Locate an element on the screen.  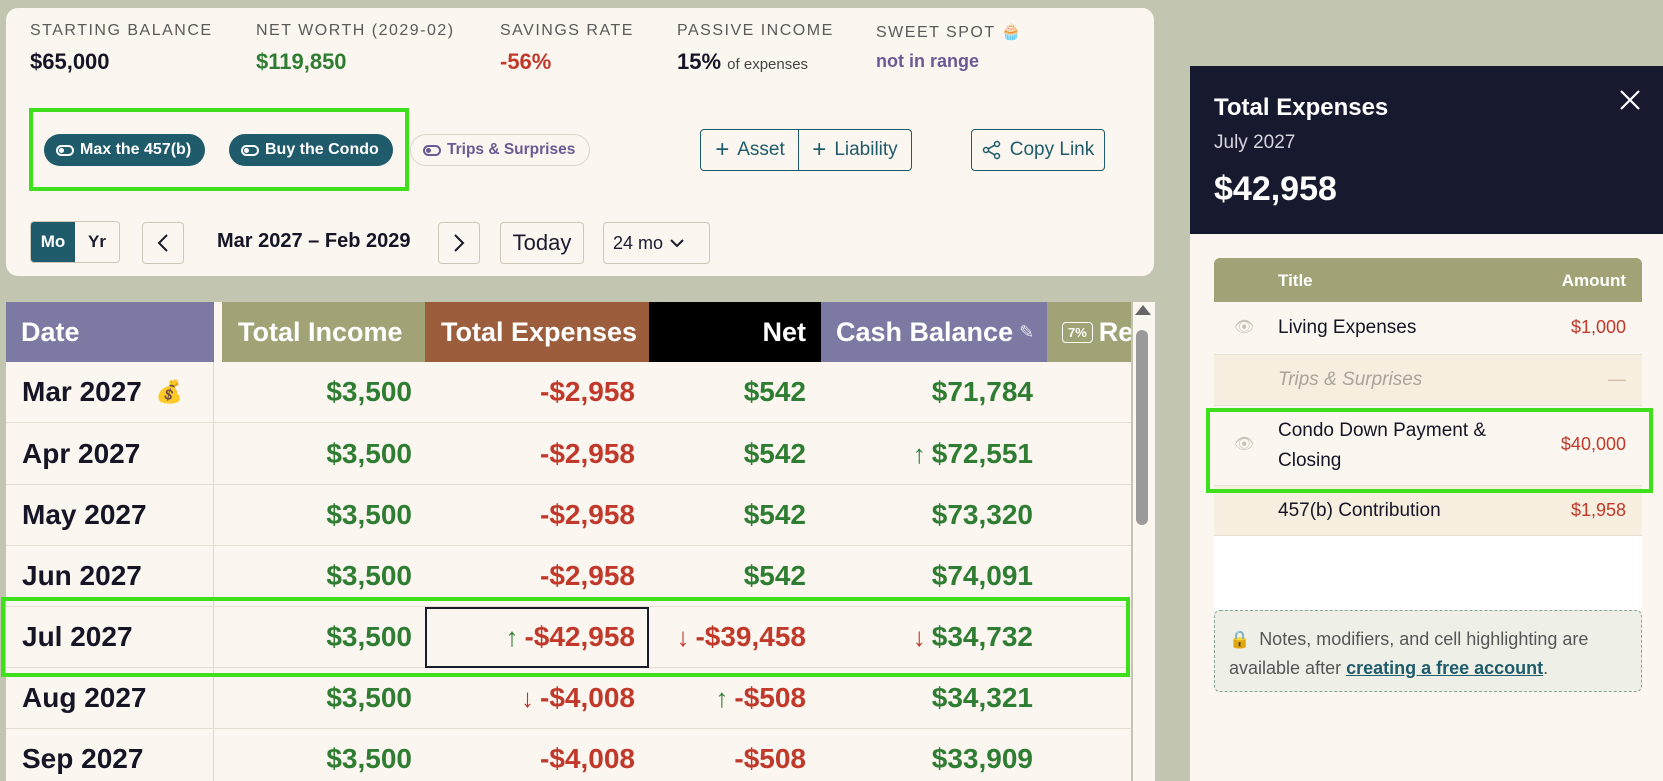
rate-badge: 7% is located at coordinates (1077, 332).